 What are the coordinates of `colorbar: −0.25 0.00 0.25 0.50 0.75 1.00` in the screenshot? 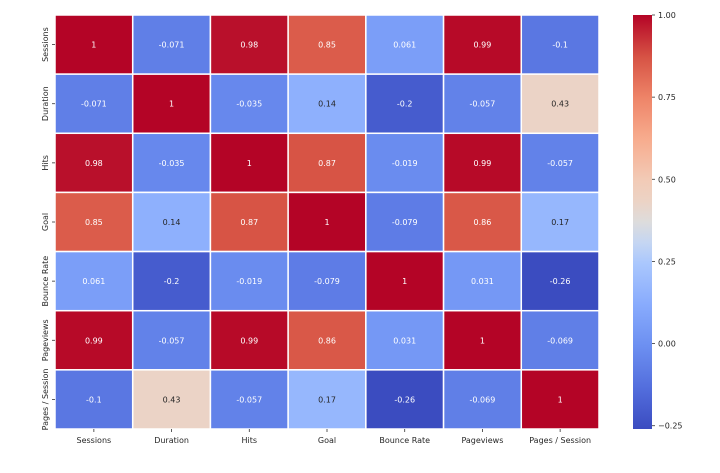 It's located at (658, 221).